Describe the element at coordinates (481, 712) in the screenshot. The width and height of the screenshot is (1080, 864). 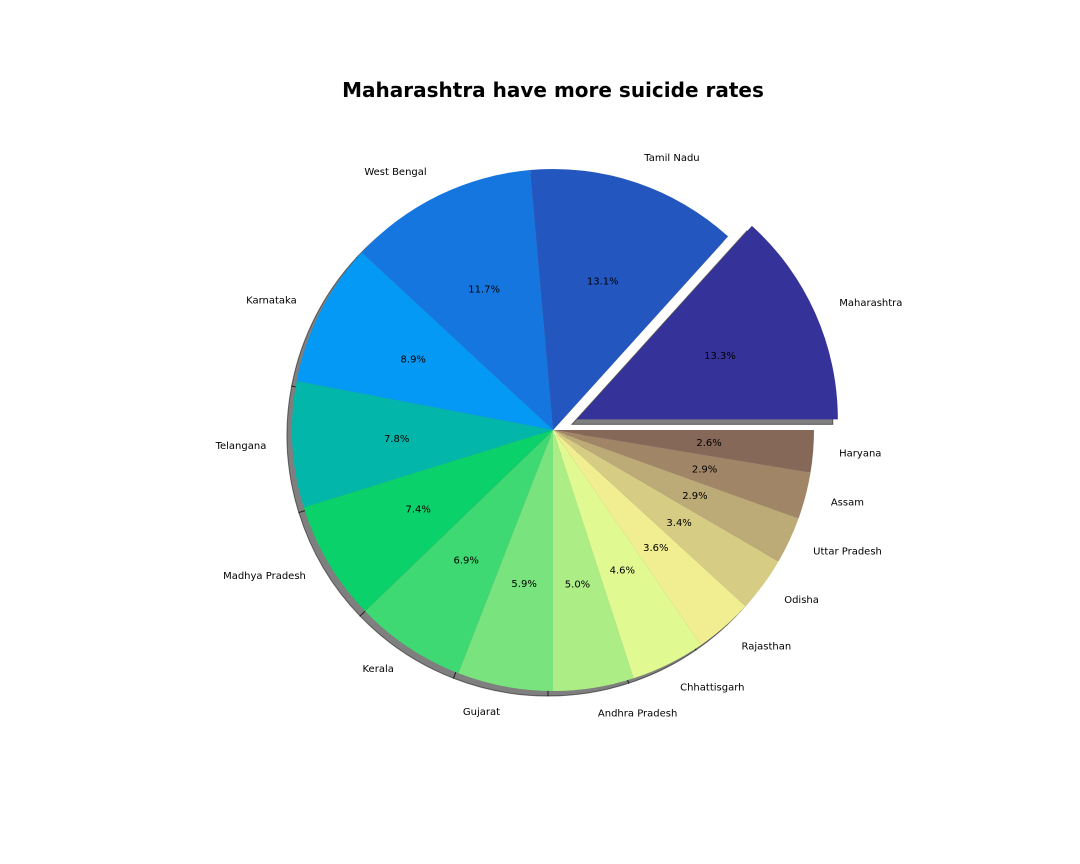
I see `slice-label-gujarat: Gujarat` at that location.